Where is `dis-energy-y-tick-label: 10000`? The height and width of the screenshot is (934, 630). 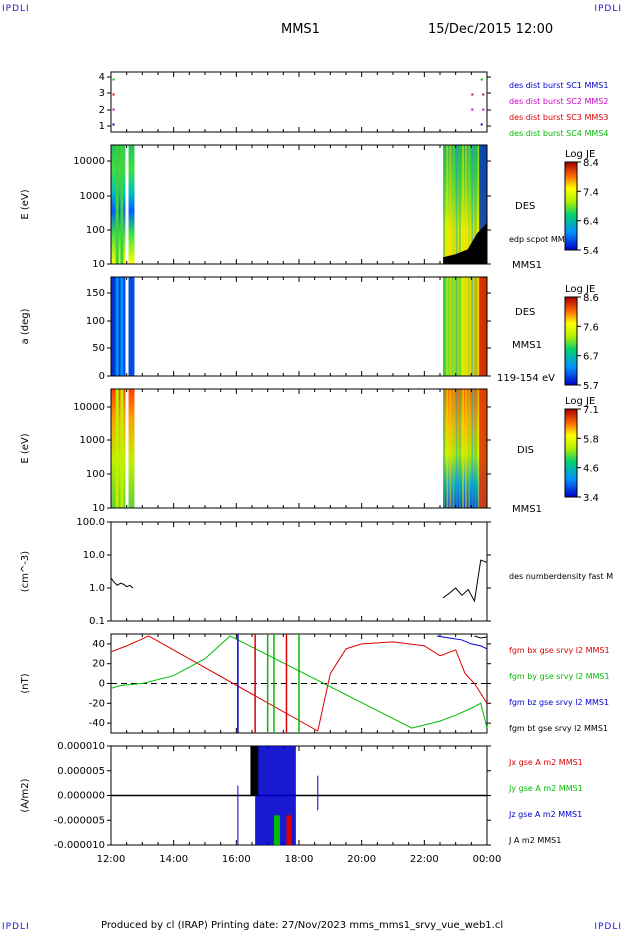 dis-energy-y-tick-label: 10000 is located at coordinates (89, 407).